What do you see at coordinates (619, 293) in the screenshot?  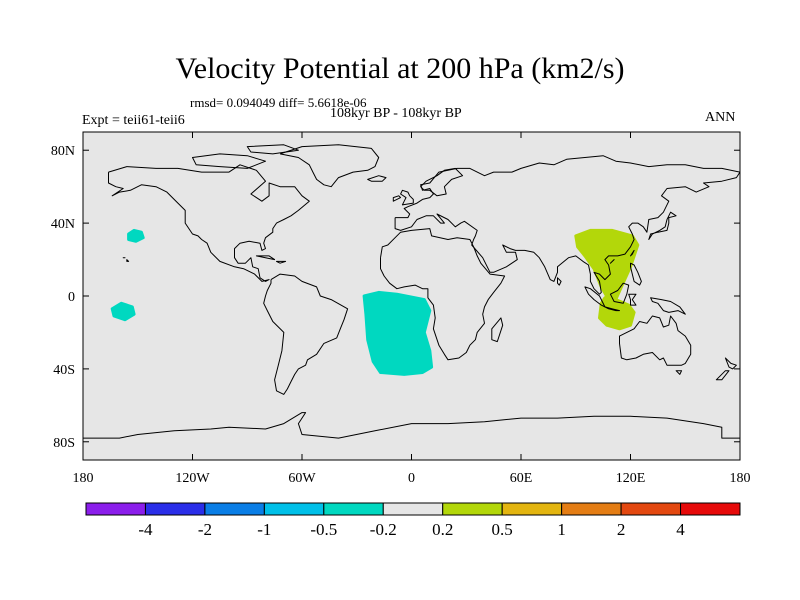 I see `coastline-borneo` at bounding box center [619, 293].